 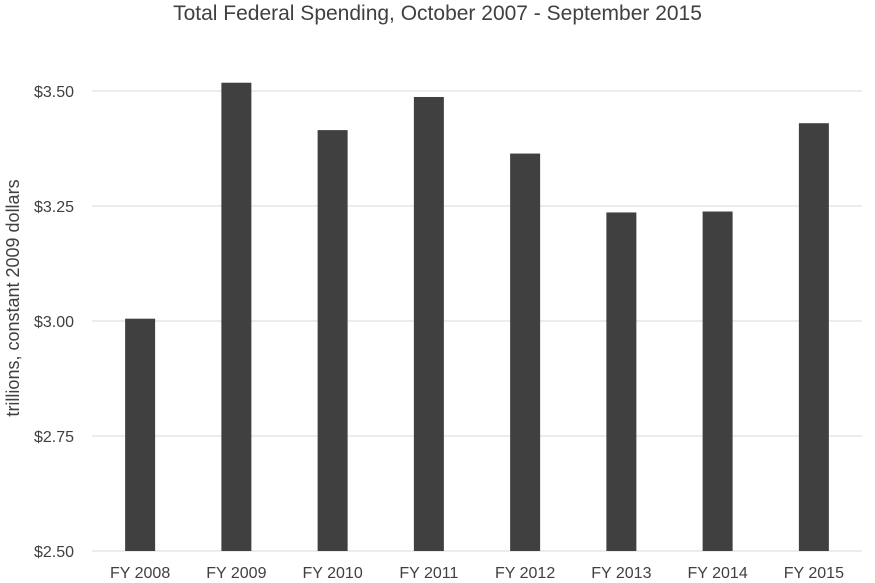 I want to click on y-axis-ticks: $2.50 $2.75 $3.00 $3.25 $3.50, so click(x=54, y=322).